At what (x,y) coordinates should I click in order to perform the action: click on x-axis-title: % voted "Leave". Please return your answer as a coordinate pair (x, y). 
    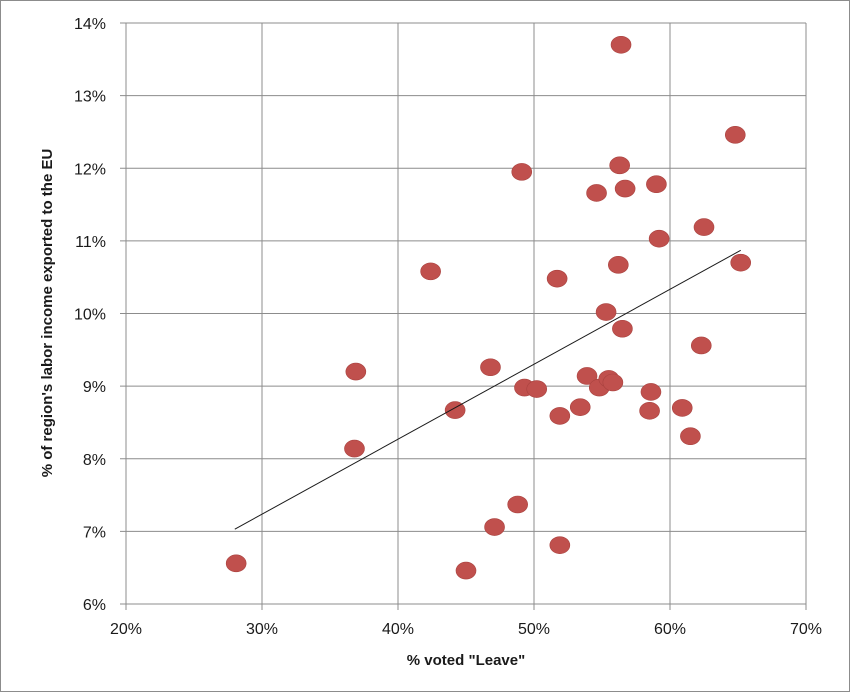
    Looking at the image, I should click on (466, 660).